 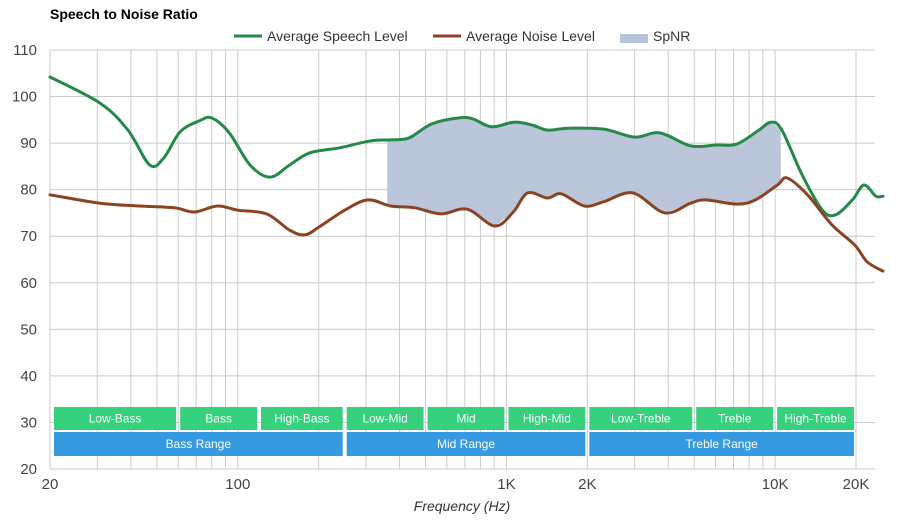 I want to click on frequency-band: Low-Bass, so click(x=115, y=418).